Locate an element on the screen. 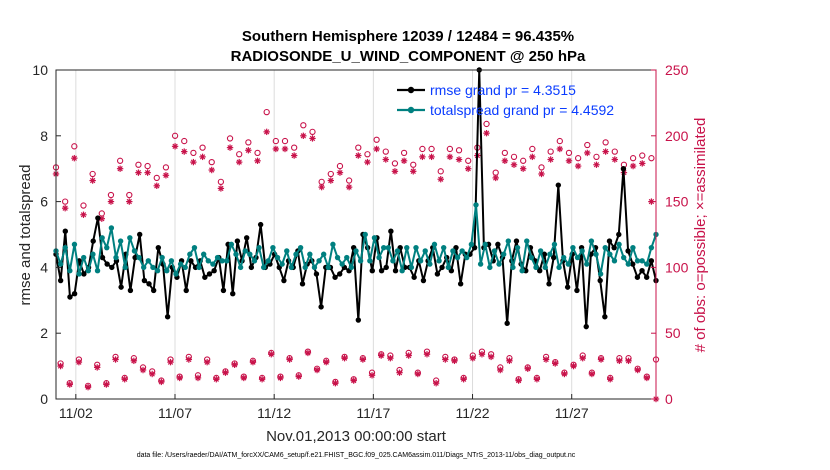 The width and height of the screenshot is (830, 470). legend-rmse-marker is located at coordinates (411, 90).